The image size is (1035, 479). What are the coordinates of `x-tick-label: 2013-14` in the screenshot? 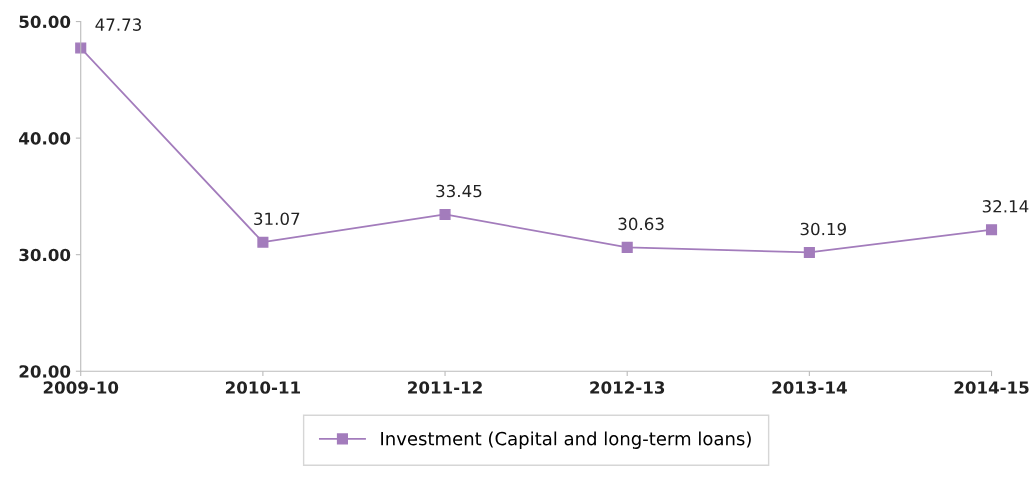 It's located at (809, 387).